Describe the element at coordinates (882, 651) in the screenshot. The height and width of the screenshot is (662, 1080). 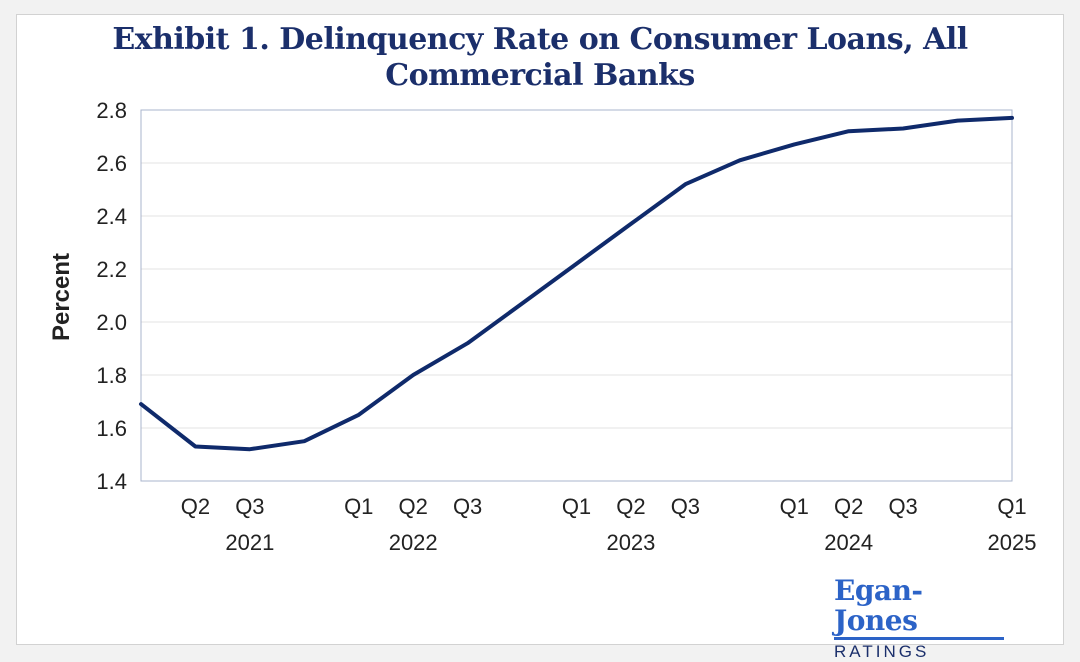
I see `logo-tagline: RATINGS` at that location.